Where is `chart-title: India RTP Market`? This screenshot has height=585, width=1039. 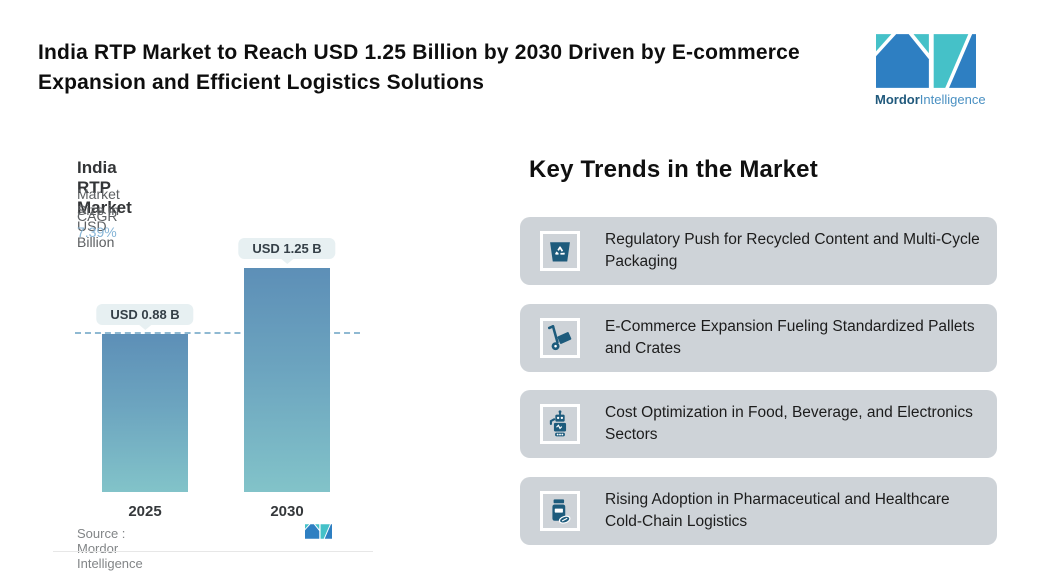
chart-title: India RTP Market is located at coordinates (104, 187).